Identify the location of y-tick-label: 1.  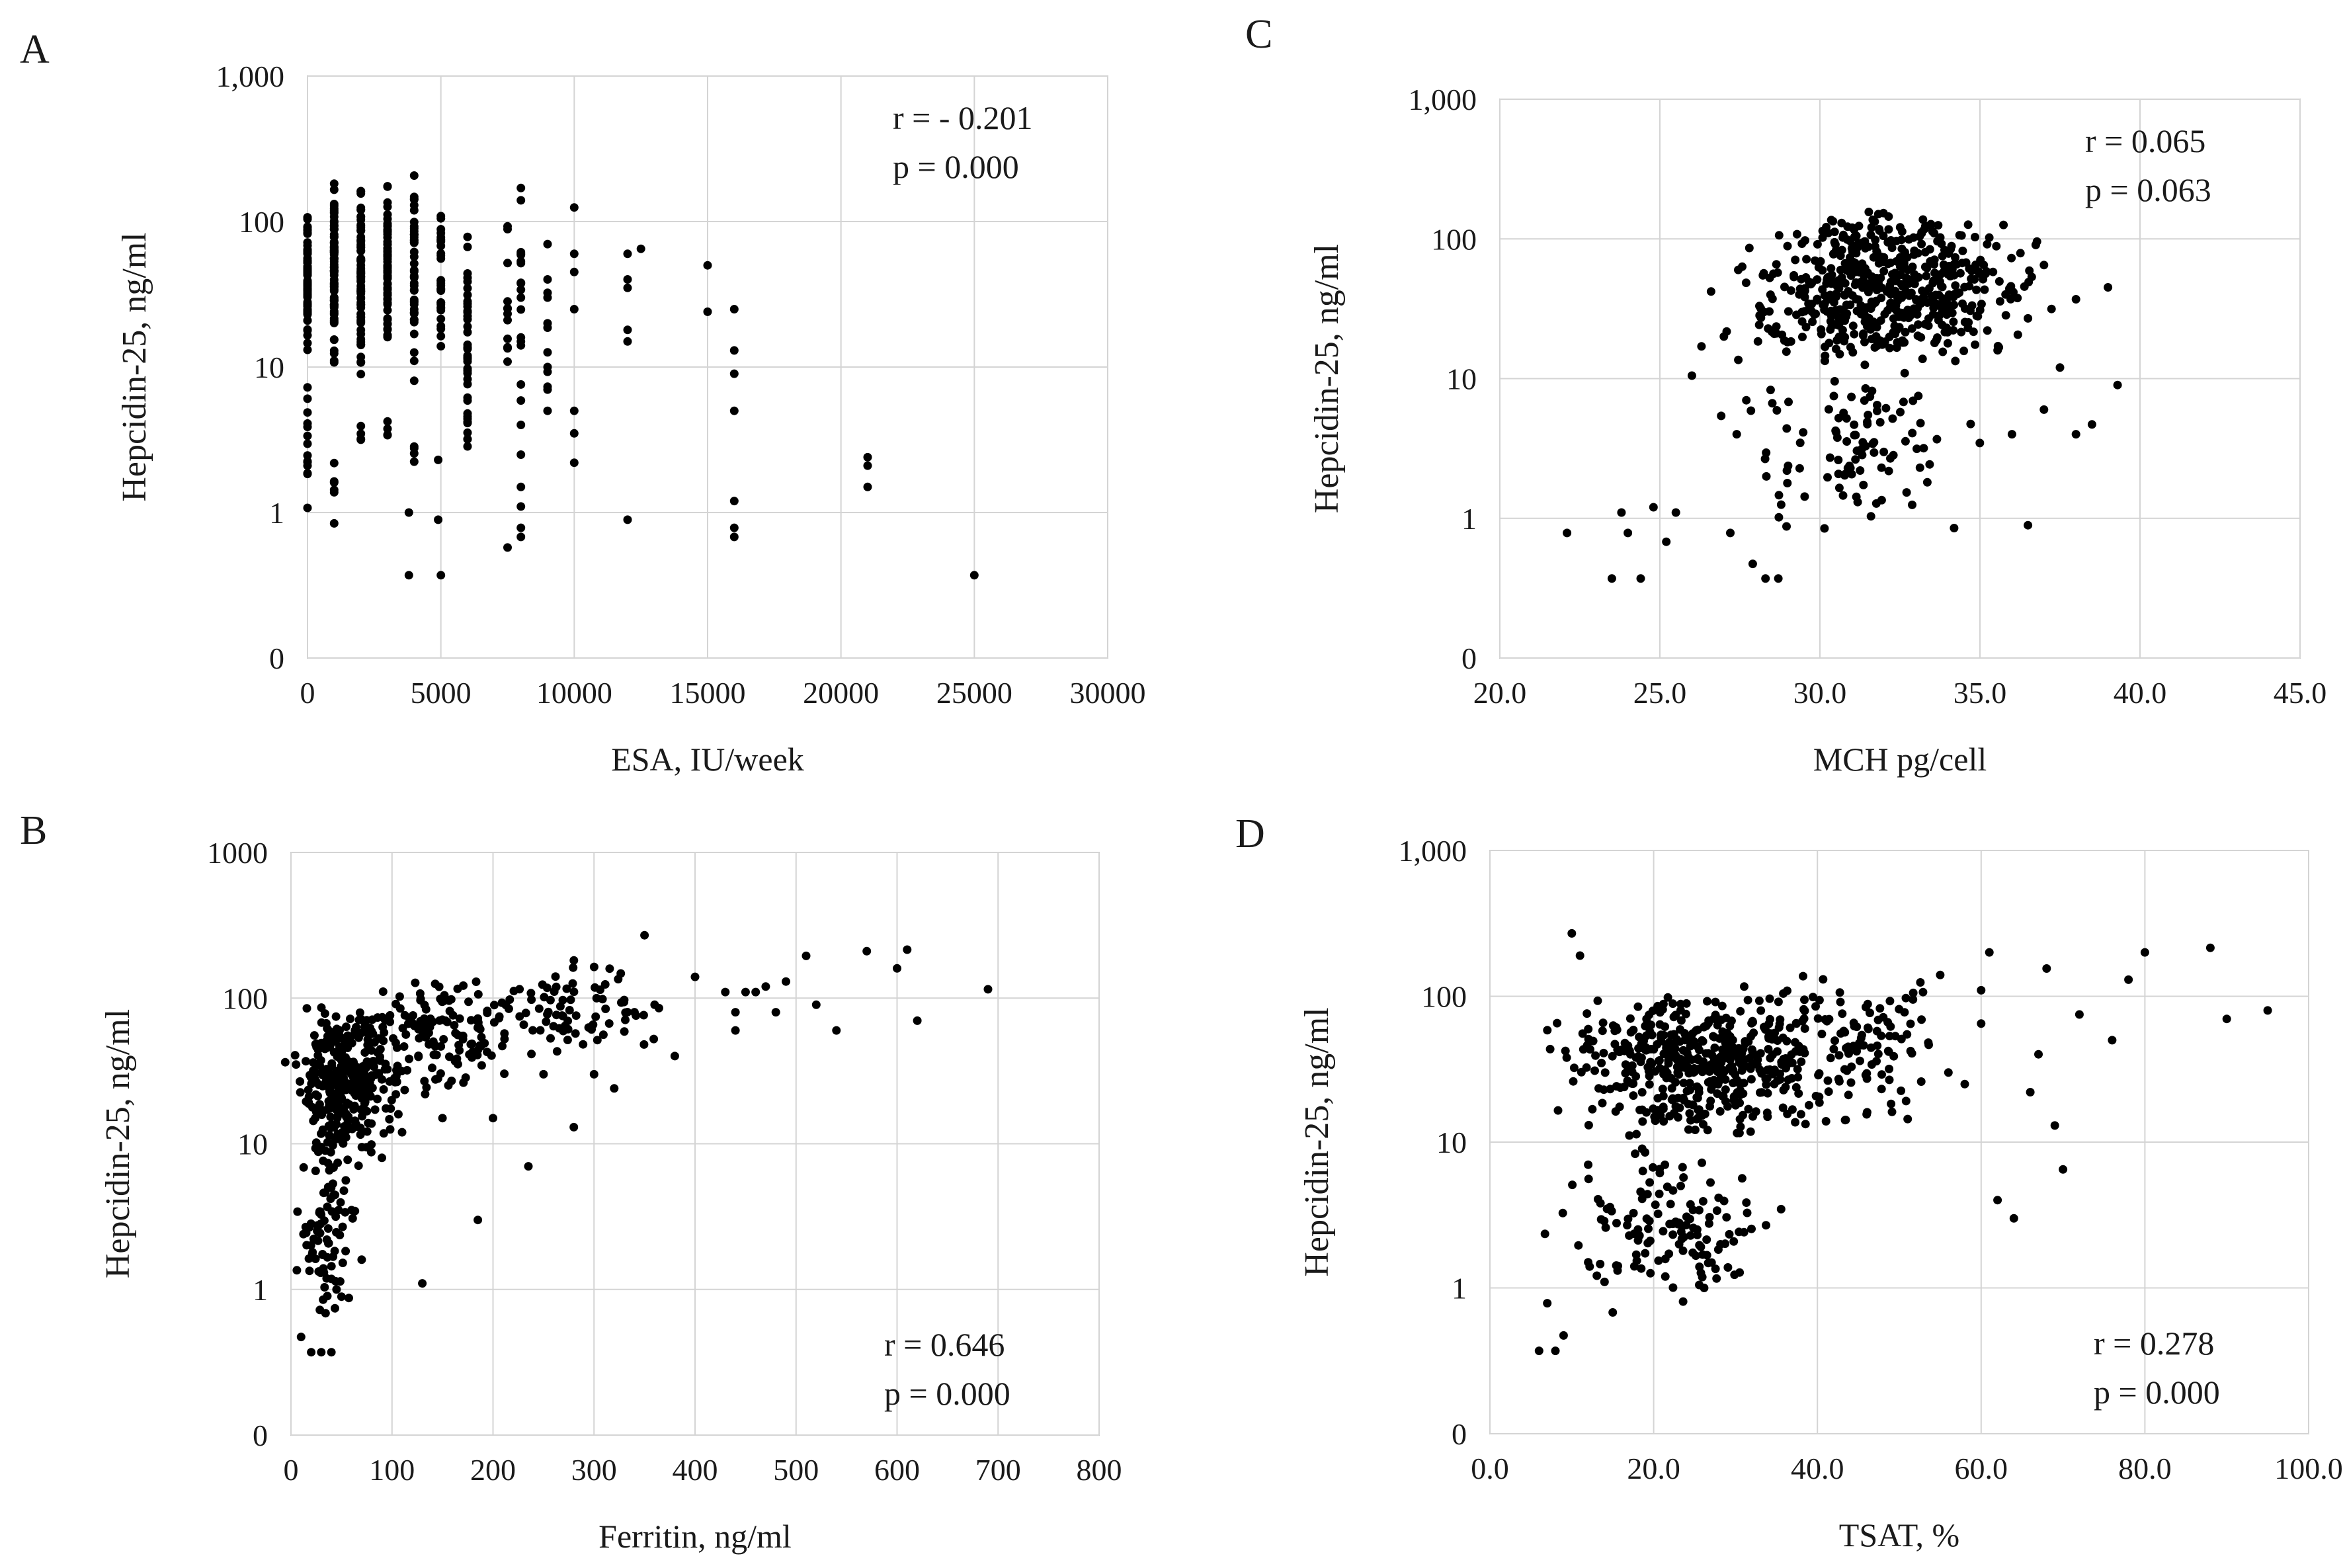
(260, 1290).